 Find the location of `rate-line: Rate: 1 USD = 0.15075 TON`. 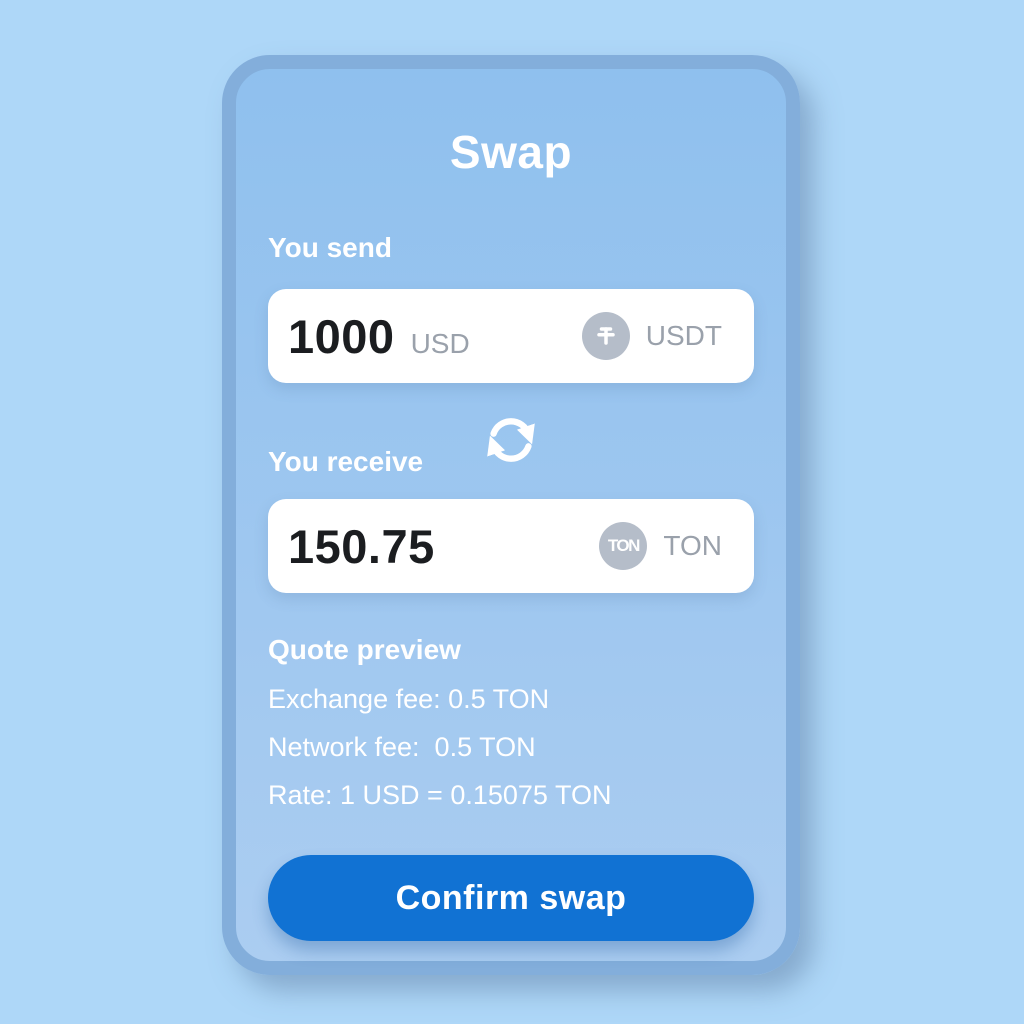

rate-line: Rate: 1 USD = 0.15075 TON is located at coordinates (440, 795).